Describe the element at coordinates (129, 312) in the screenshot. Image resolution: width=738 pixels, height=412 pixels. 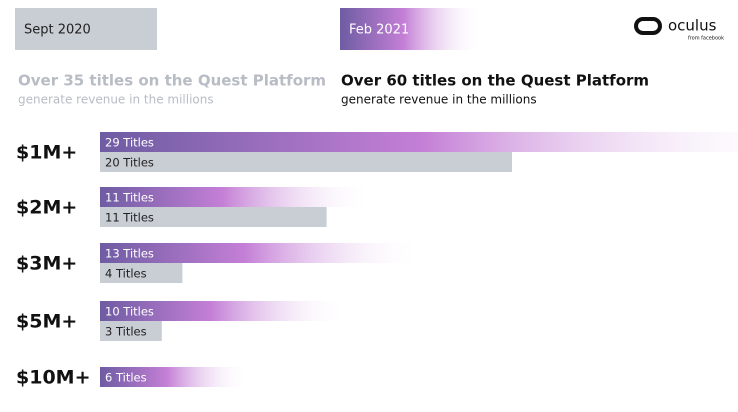
I see `value-label: 10 Titles` at that location.